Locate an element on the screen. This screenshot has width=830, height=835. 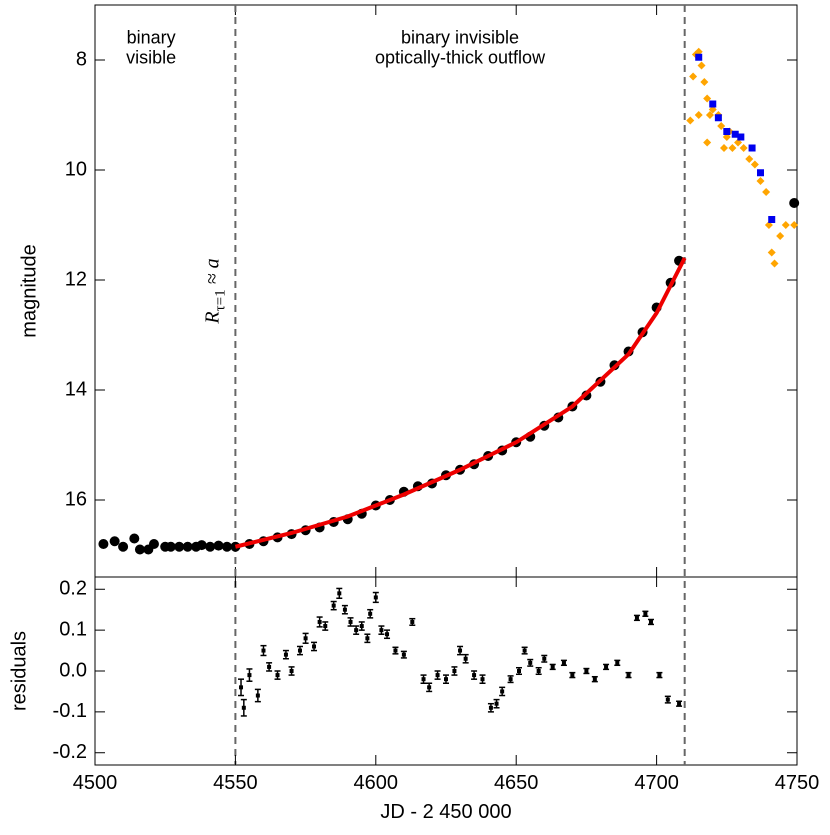
y-axis-label: residuals is located at coordinates (19, 671).